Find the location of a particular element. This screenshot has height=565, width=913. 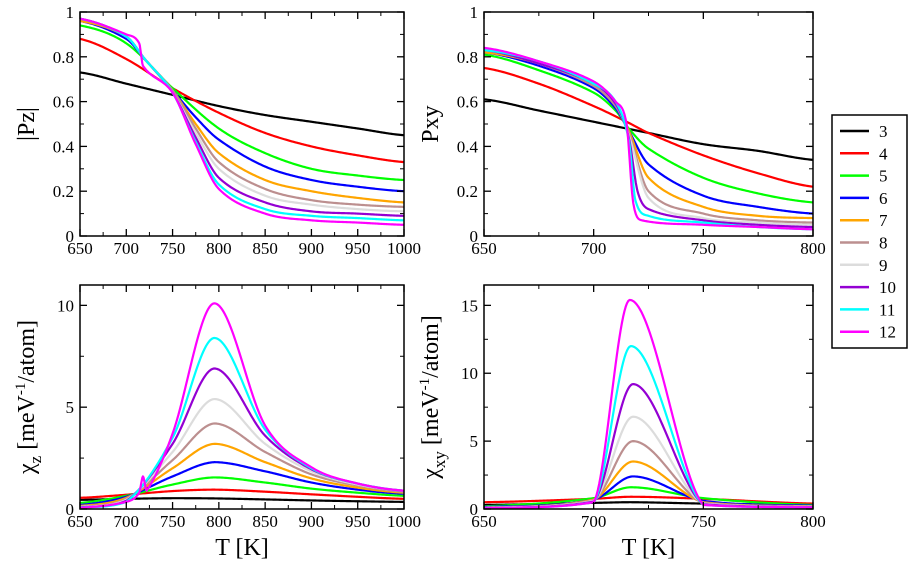

y-axis-label: χxy [meV-1/atom] is located at coordinates (433, 397).